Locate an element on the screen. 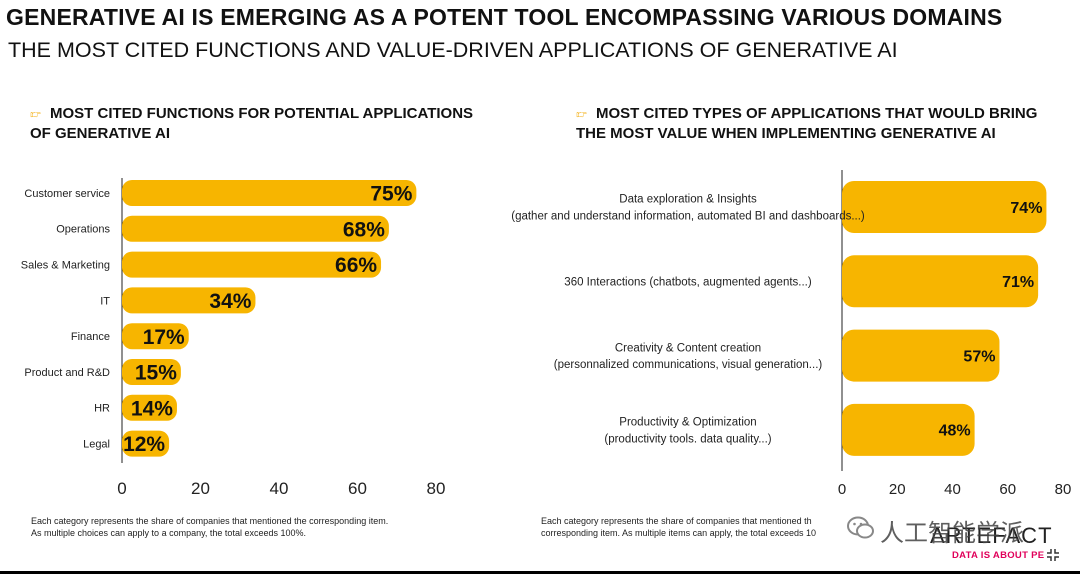 Image resolution: width=1080 pixels, height=574 pixels. bar-value-label: 57% is located at coordinates (979, 356).